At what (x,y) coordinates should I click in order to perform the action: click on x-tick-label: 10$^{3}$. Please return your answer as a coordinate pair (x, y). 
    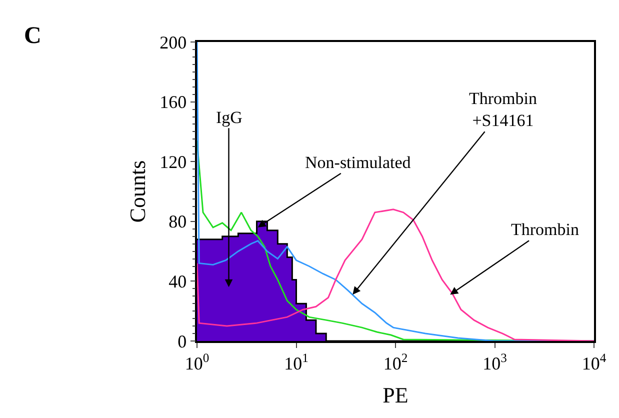
    Looking at the image, I should click on (494, 362).